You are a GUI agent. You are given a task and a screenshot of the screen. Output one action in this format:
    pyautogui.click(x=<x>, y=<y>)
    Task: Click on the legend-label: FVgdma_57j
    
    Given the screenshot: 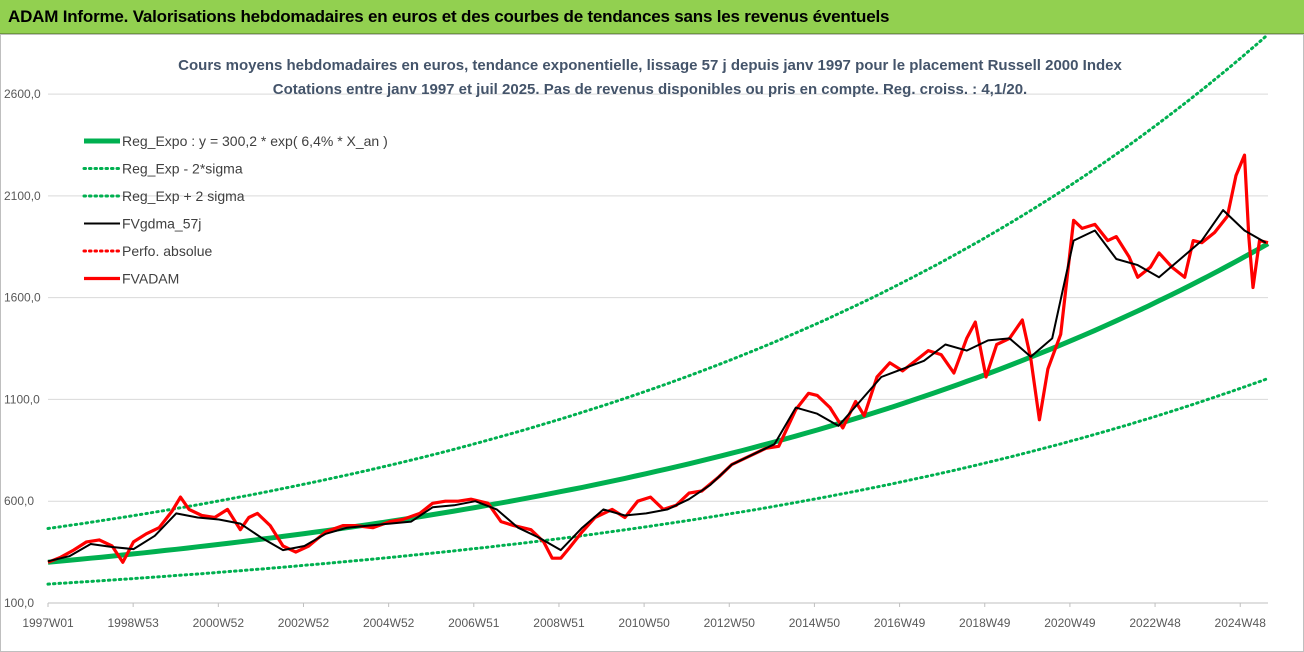 What is the action you would take?
    pyautogui.click(x=161, y=224)
    